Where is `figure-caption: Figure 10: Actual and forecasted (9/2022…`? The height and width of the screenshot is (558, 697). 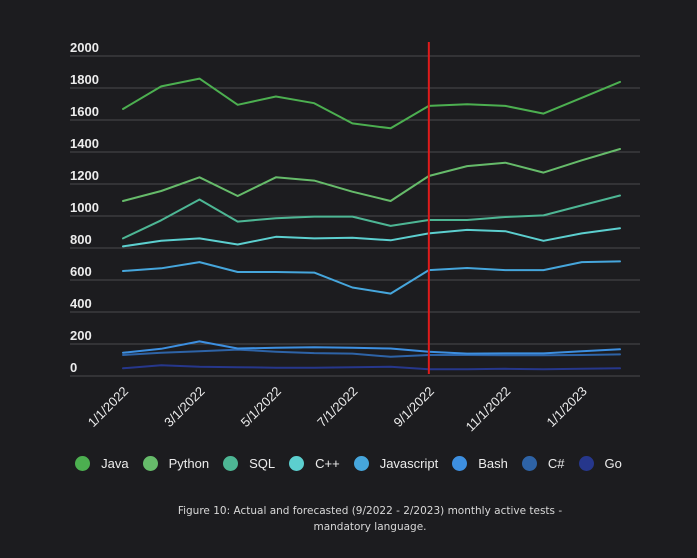 figure-caption: Figure 10: Actual and forecasted (9/2022… is located at coordinates (370, 519).